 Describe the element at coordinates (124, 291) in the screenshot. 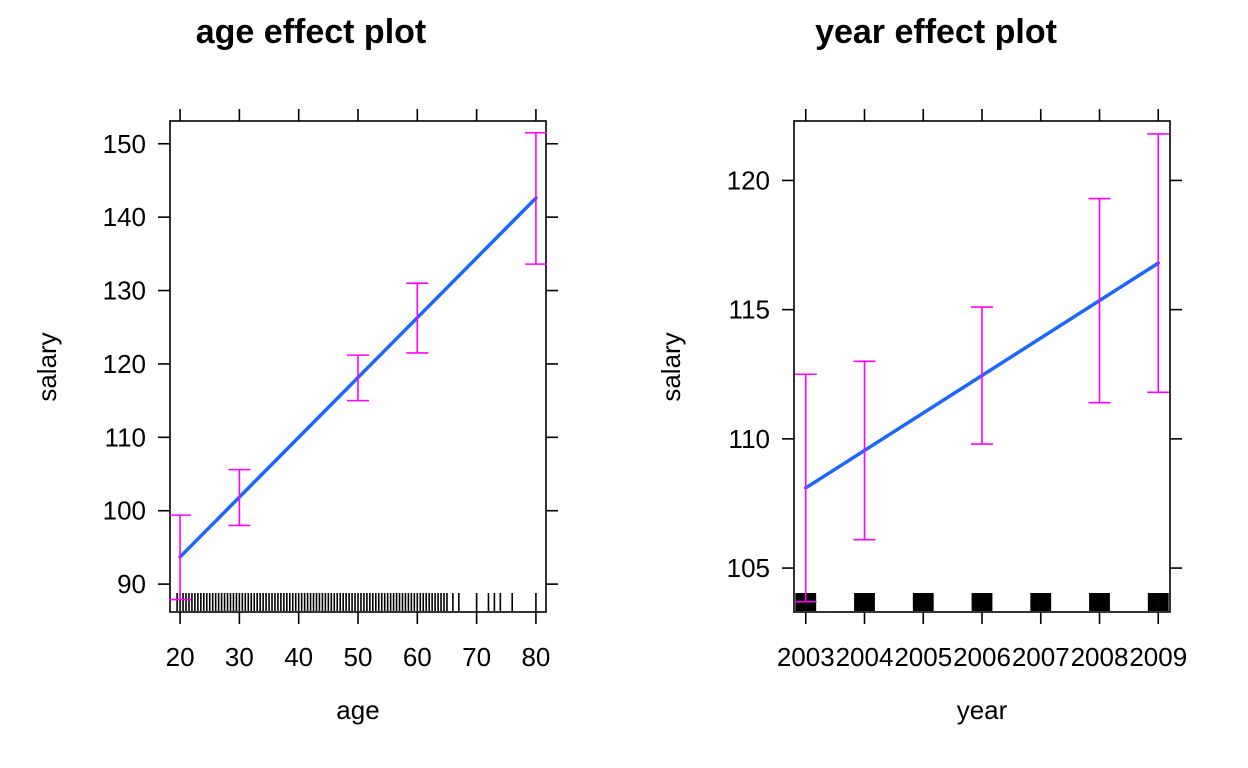

I see `age-y-tick-label: 130` at that location.